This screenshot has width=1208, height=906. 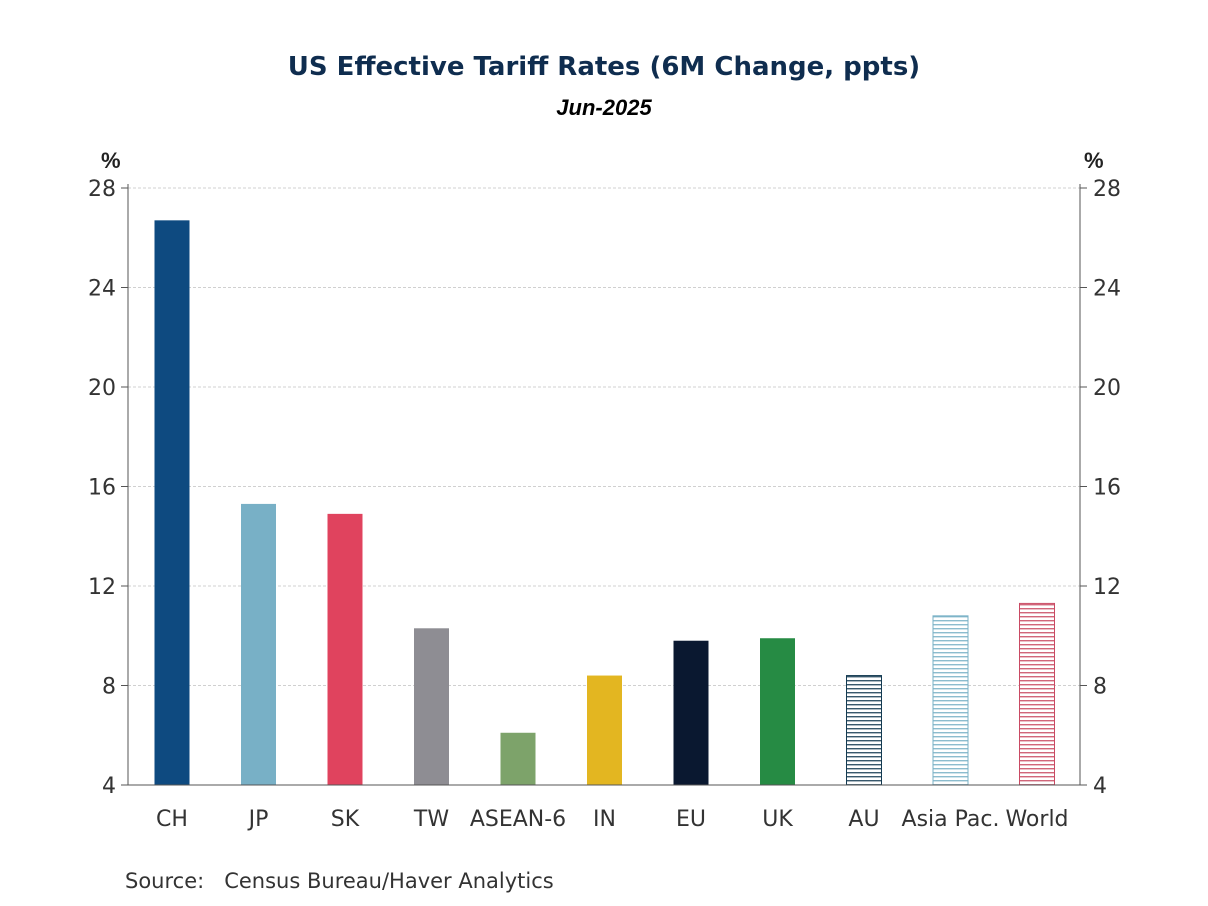 I want to click on right-tick-label: 8, so click(x=1100, y=687).